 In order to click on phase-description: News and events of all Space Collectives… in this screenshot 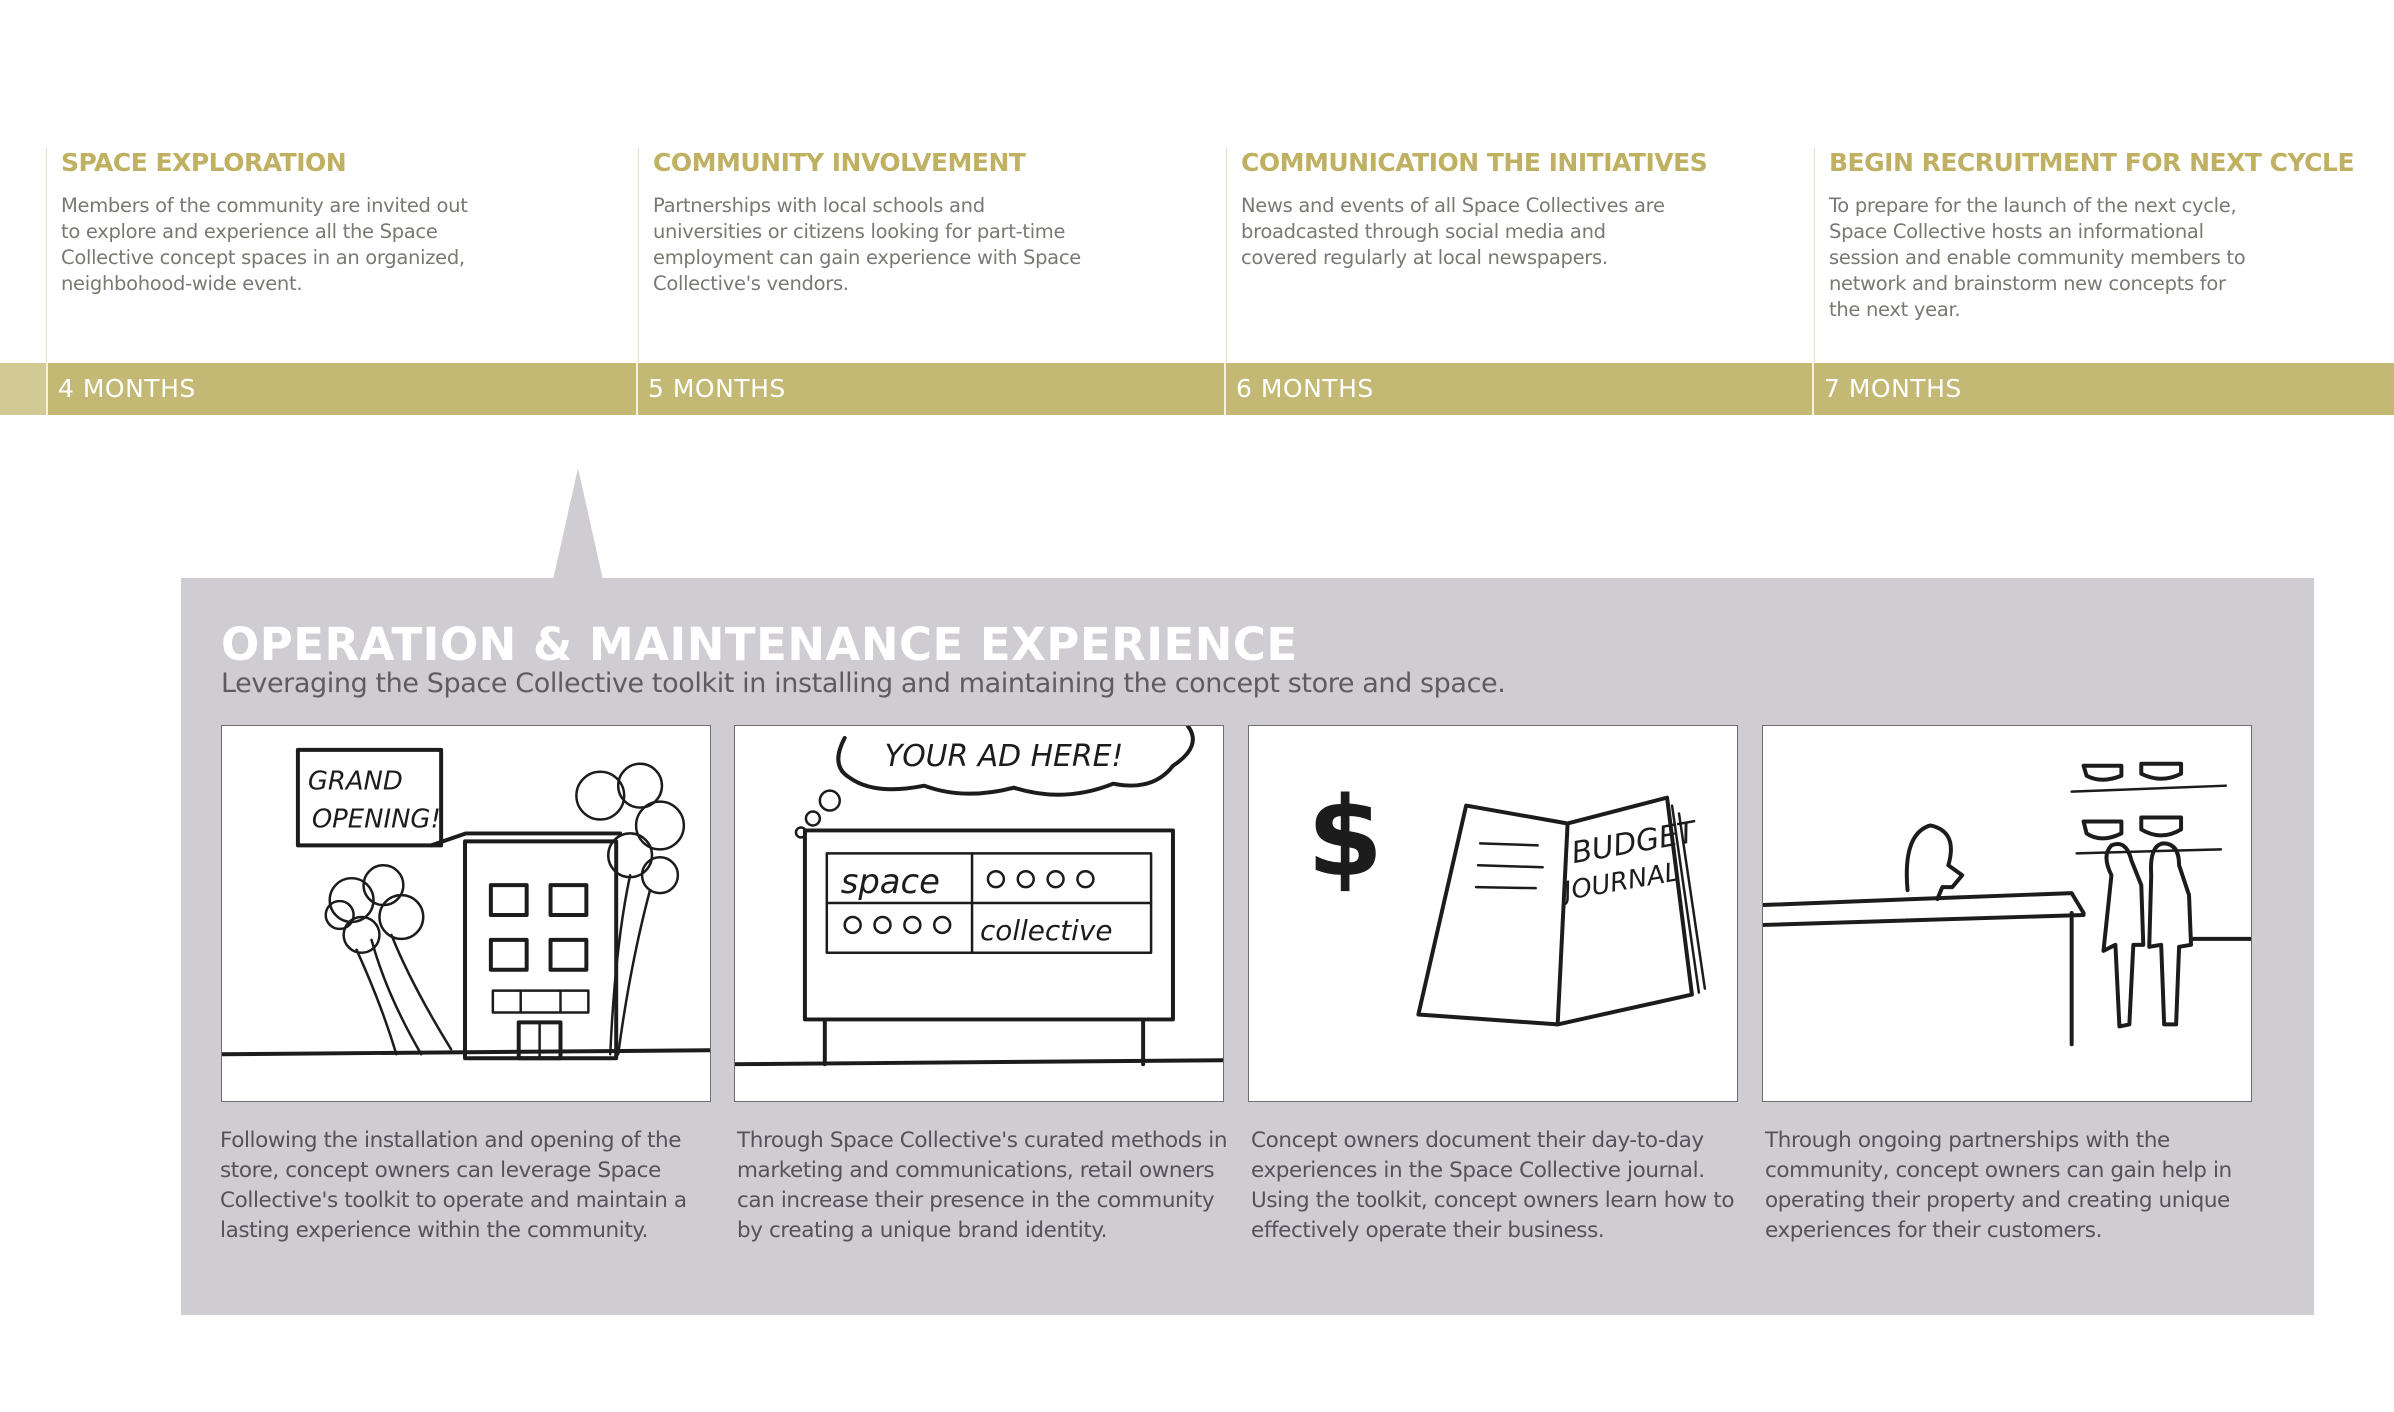, I will do `click(1453, 231)`.